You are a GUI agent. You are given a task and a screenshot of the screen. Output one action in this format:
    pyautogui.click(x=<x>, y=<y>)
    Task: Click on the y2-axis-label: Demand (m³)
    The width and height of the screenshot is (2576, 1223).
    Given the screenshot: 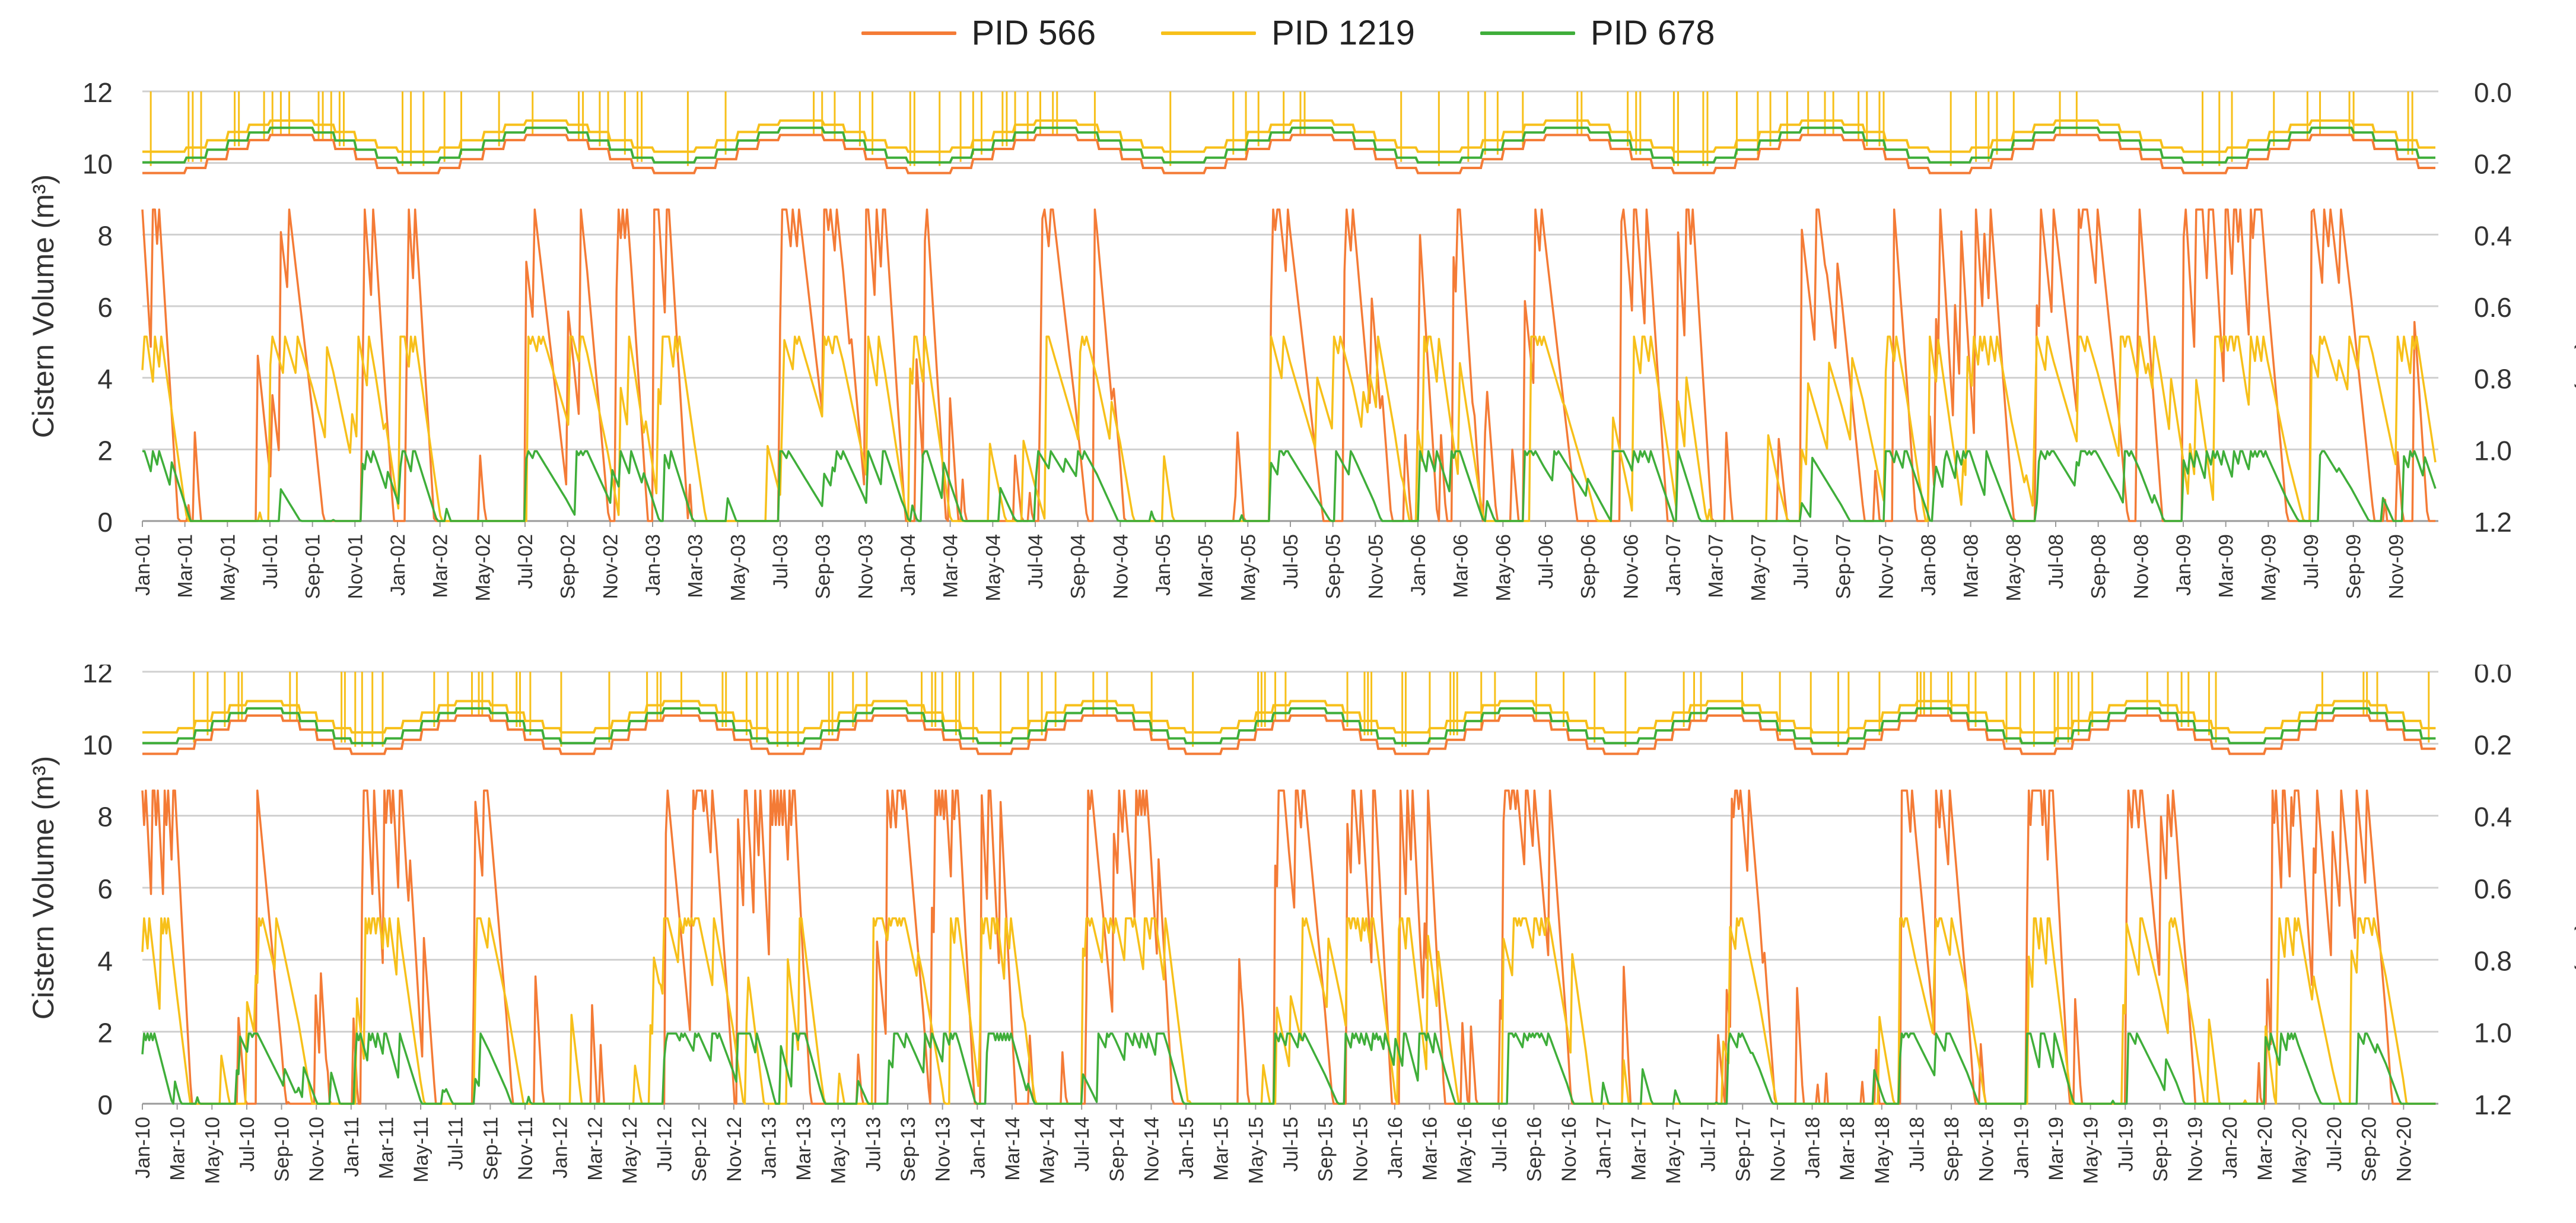 What is the action you would take?
    pyautogui.click(x=2575, y=306)
    